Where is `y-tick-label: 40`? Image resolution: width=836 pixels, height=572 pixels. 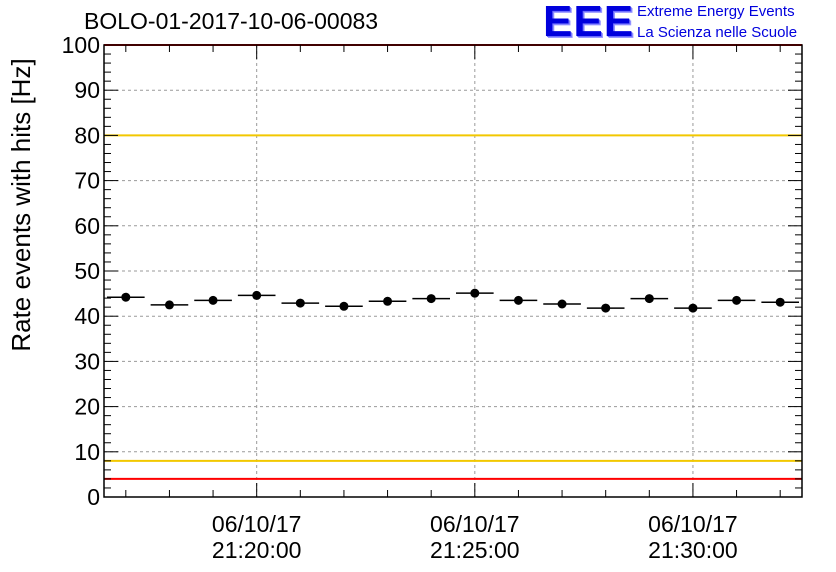
y-tick-label: 40 is located at coordinates (87, 316).